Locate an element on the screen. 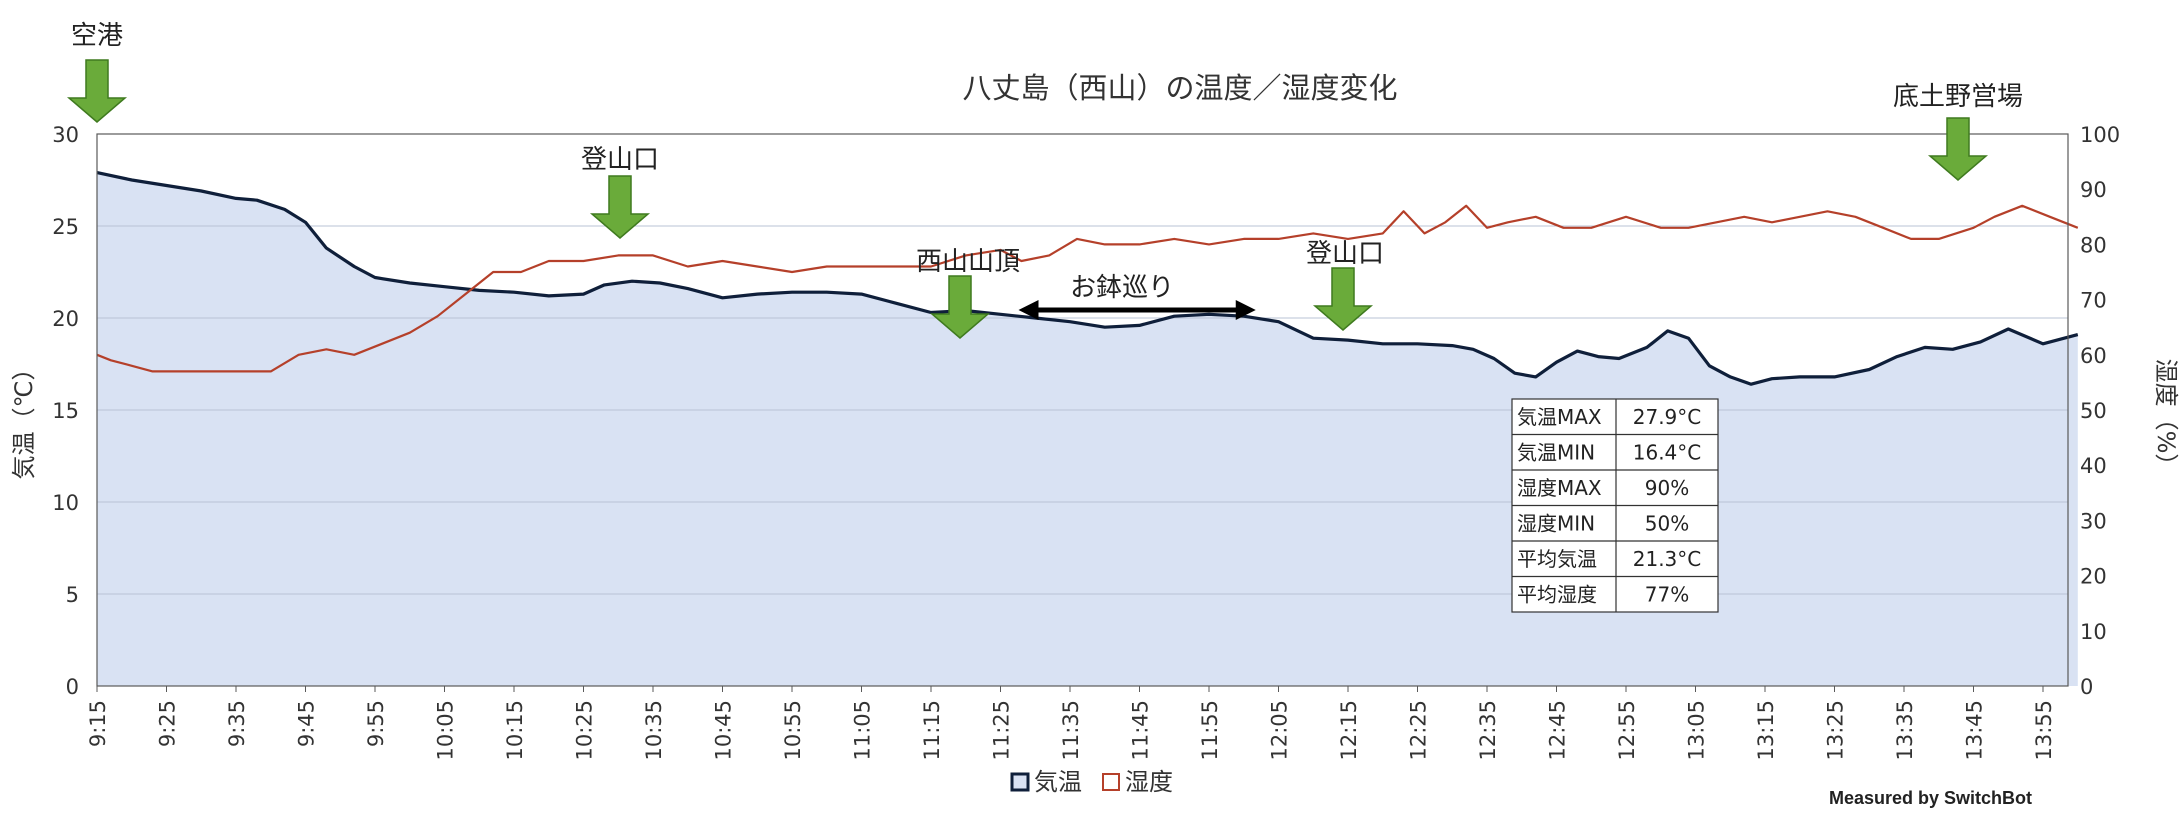 The image size is (2184, 821). stats-row-value: 90% is located at coordinates (1667, 488).